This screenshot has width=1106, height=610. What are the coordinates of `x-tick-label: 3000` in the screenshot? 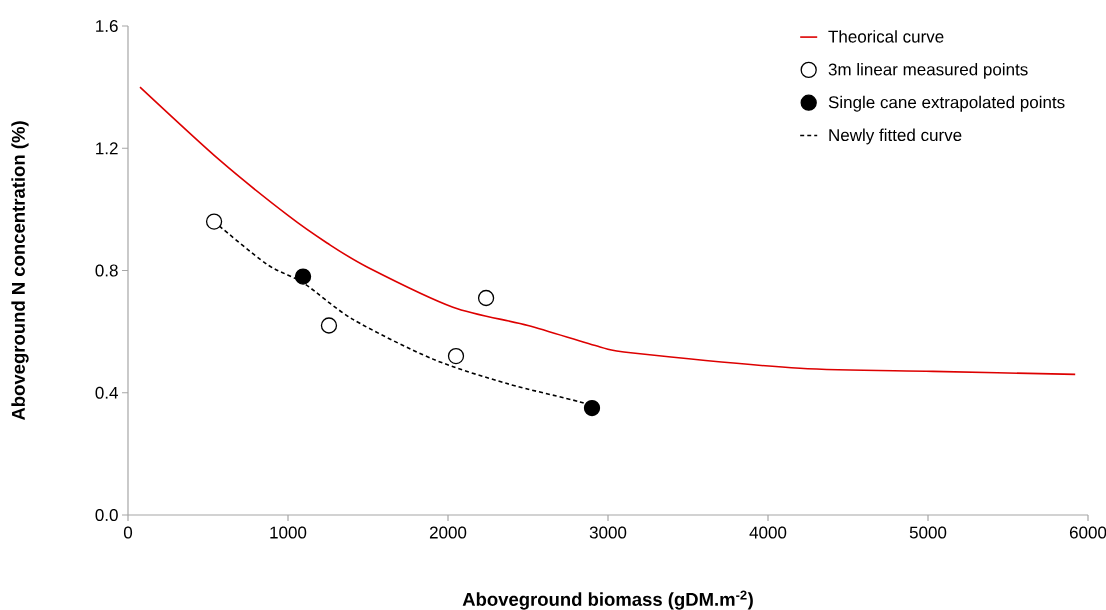 It's located at (608, 532).